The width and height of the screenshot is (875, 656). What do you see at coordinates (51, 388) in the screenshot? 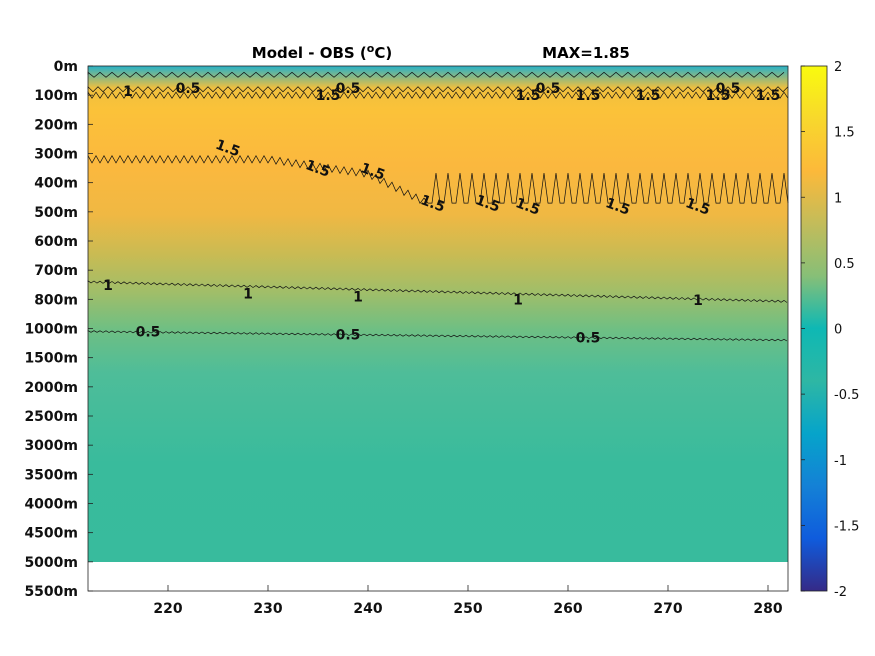
I see `y-tick-label: 2000m` at bounding box center [51, 388].